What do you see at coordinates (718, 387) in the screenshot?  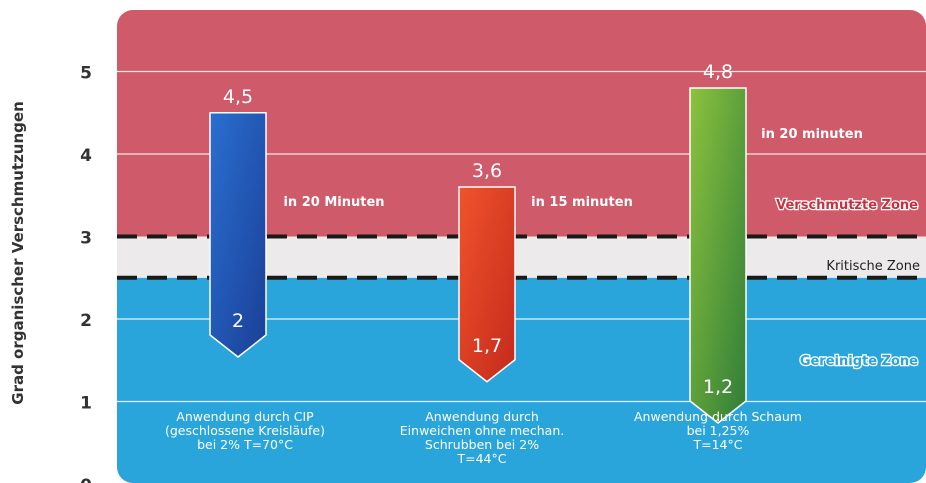 I see `bar-end-label: 1,2` at bounding box center [718, 387].